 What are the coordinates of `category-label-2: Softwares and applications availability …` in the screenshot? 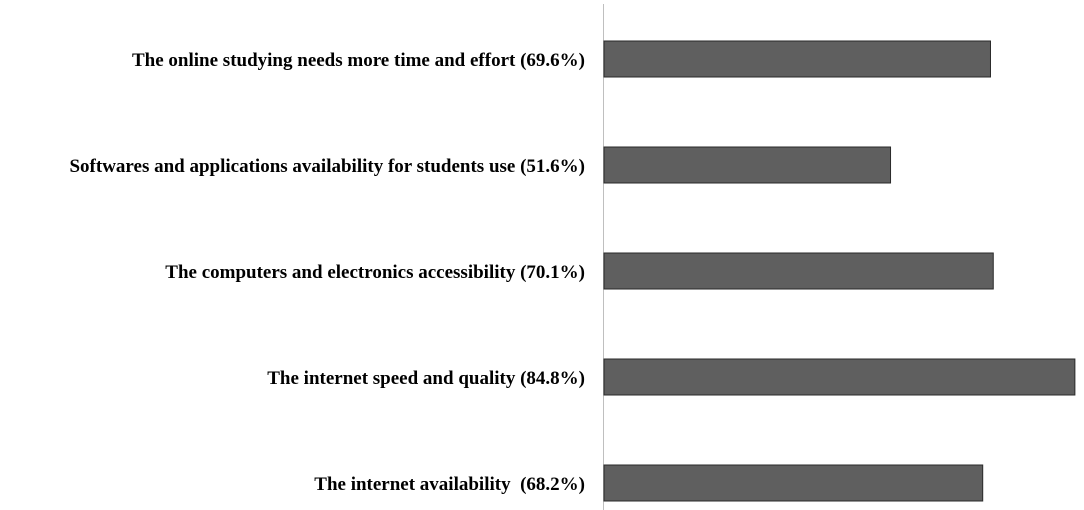 It's located at (327, 166).